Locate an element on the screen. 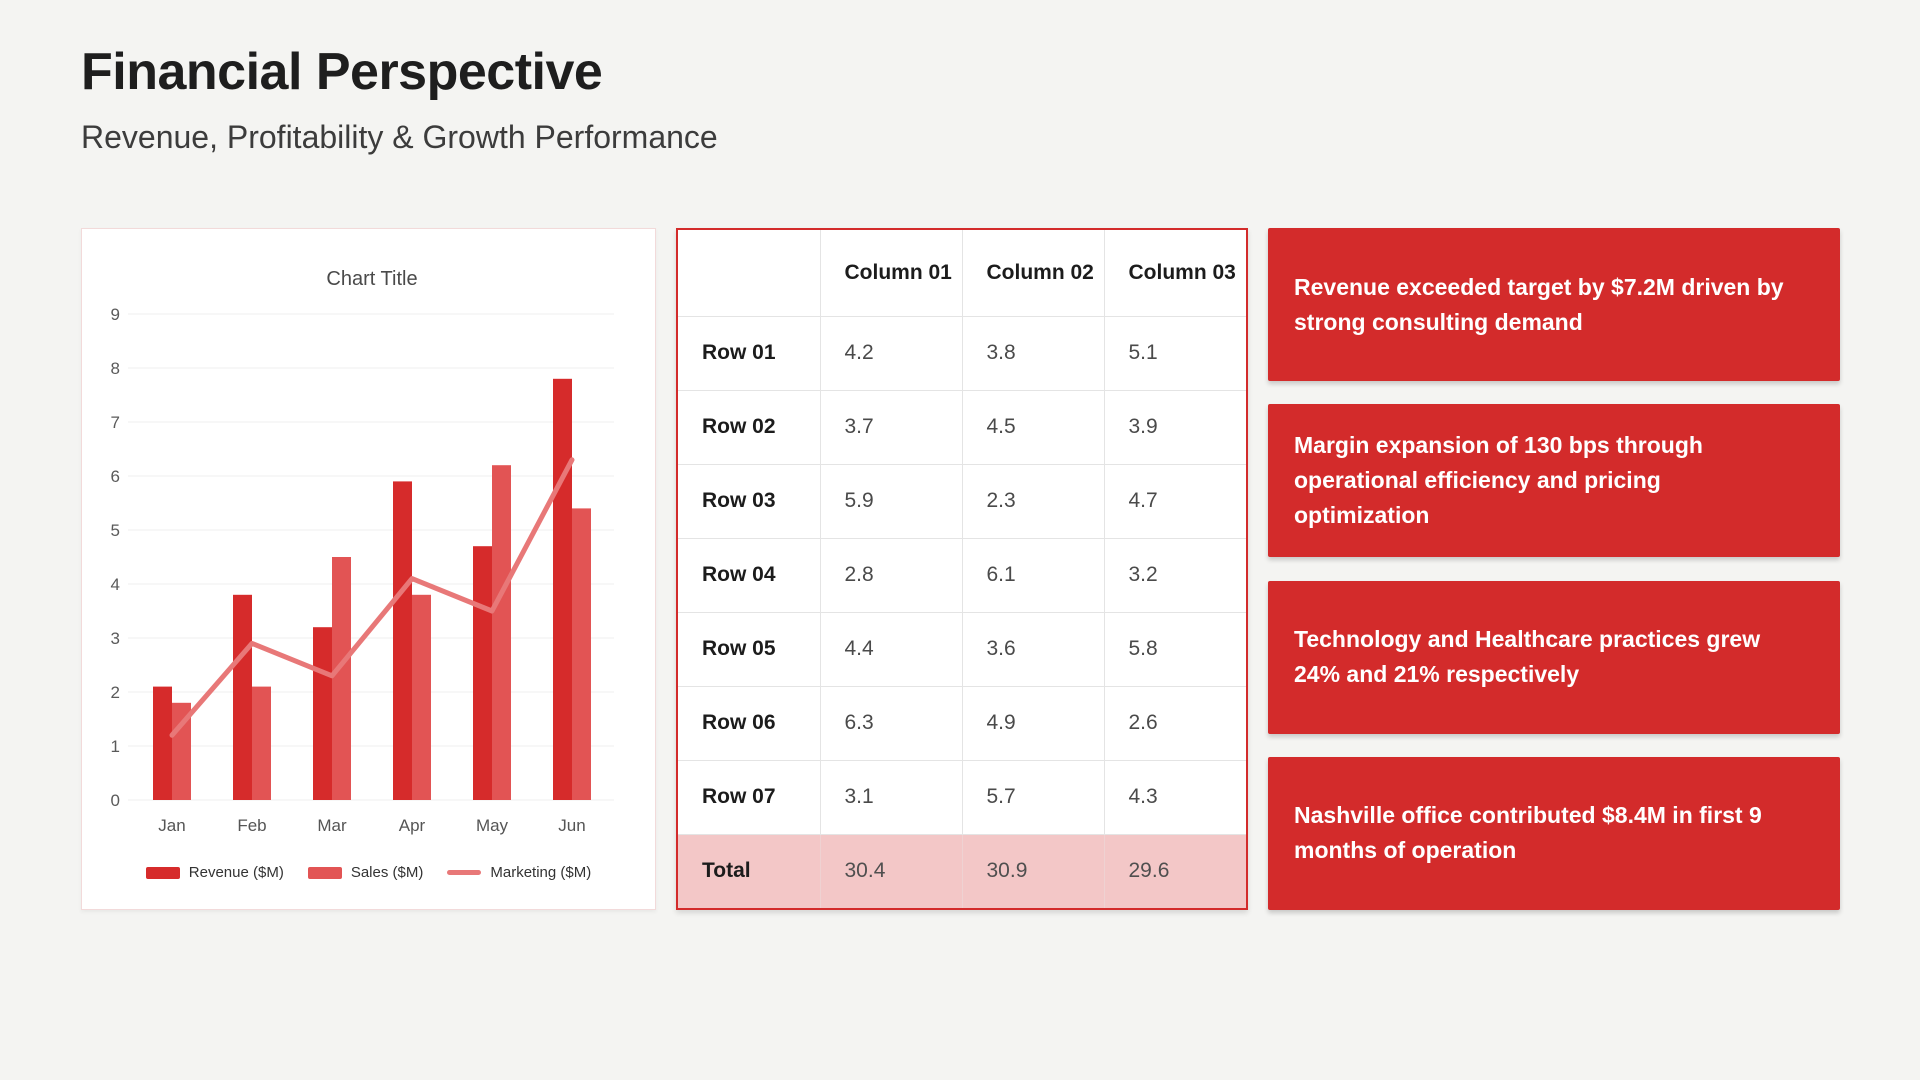 The image size is (1920, 1080). chart-legend: Revenue ($M) Sales ($M) Marketing ($M) is located at coordinates (368, 872).